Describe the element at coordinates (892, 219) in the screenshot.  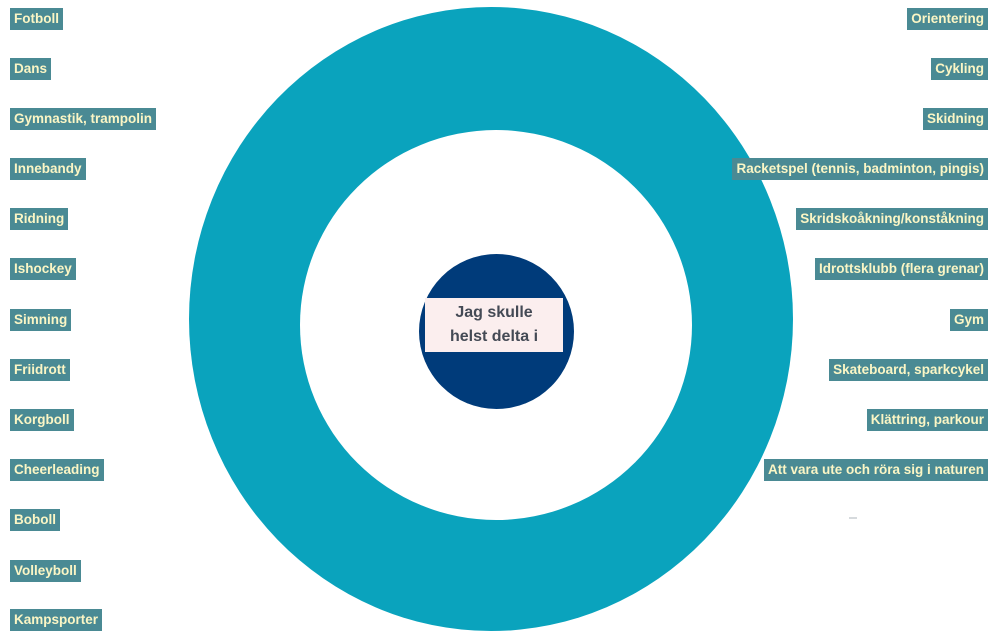
I see `chip-skridskoakning: Skridskoåkning/konståkning` at that location.